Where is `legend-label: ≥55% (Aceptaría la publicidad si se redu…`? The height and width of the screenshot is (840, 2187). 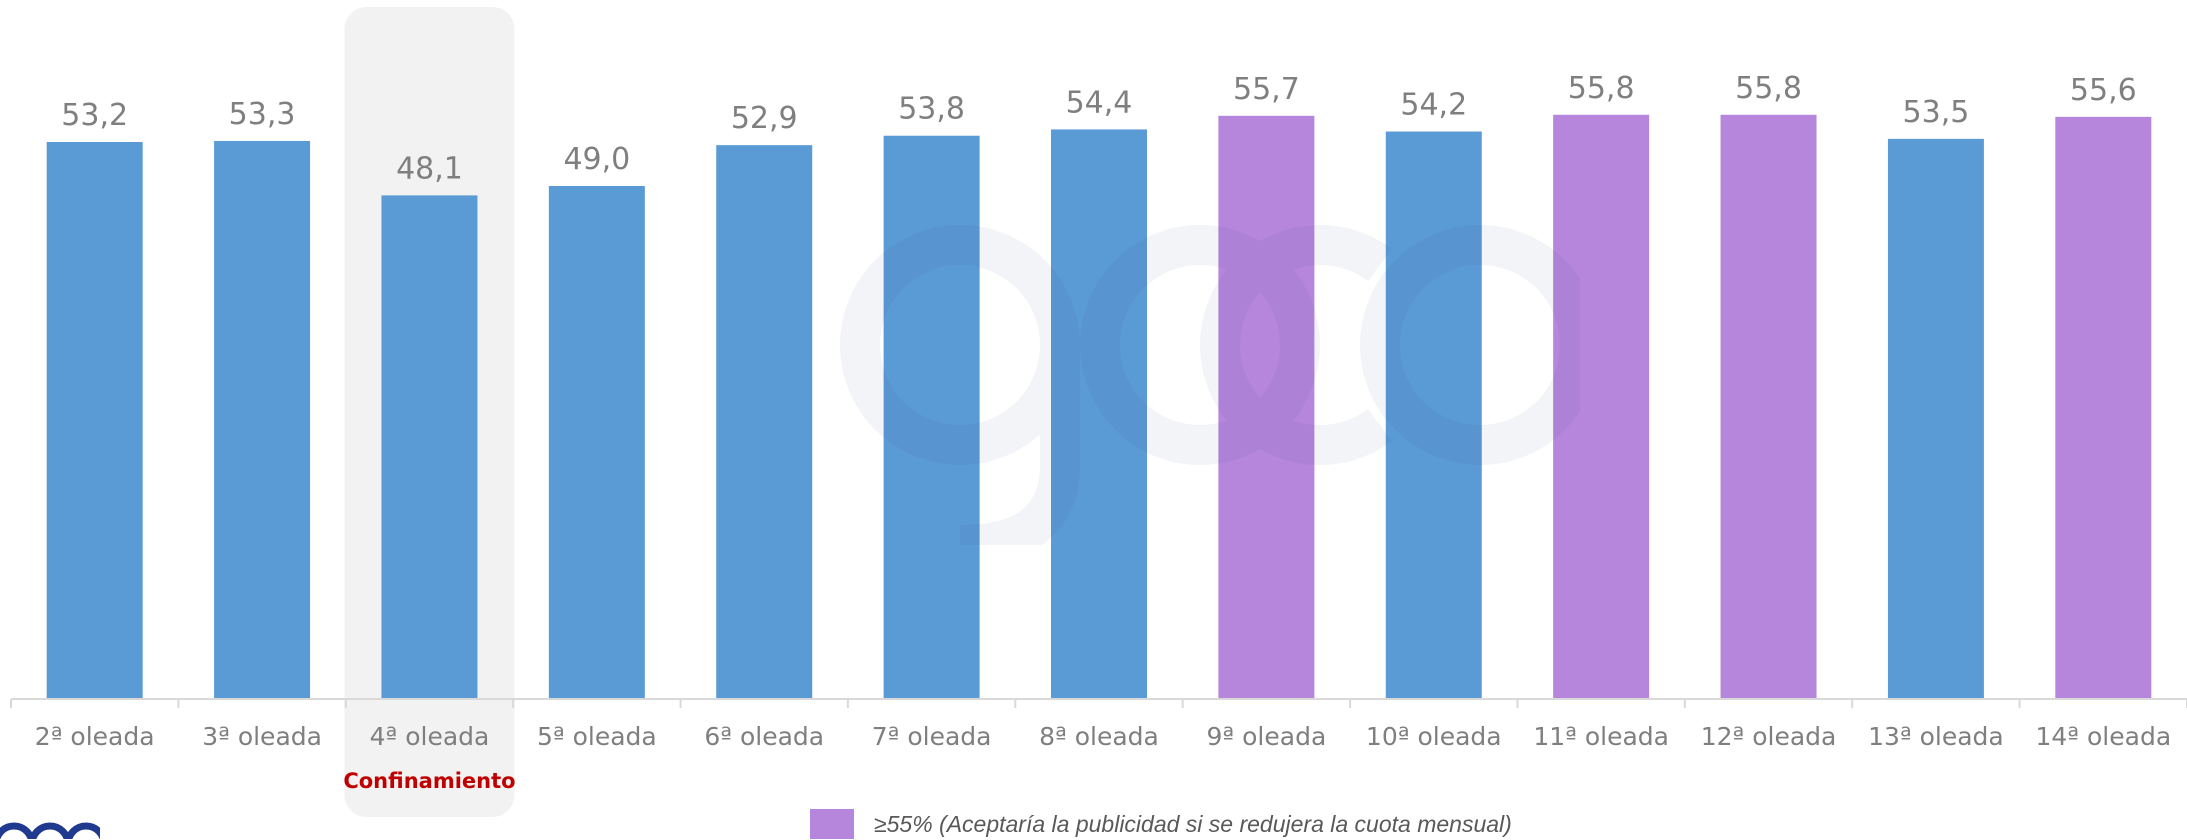
legend-label: ≥55% (Aceptaría la publicidad si se redu… is located at coordinates (1193, 823).